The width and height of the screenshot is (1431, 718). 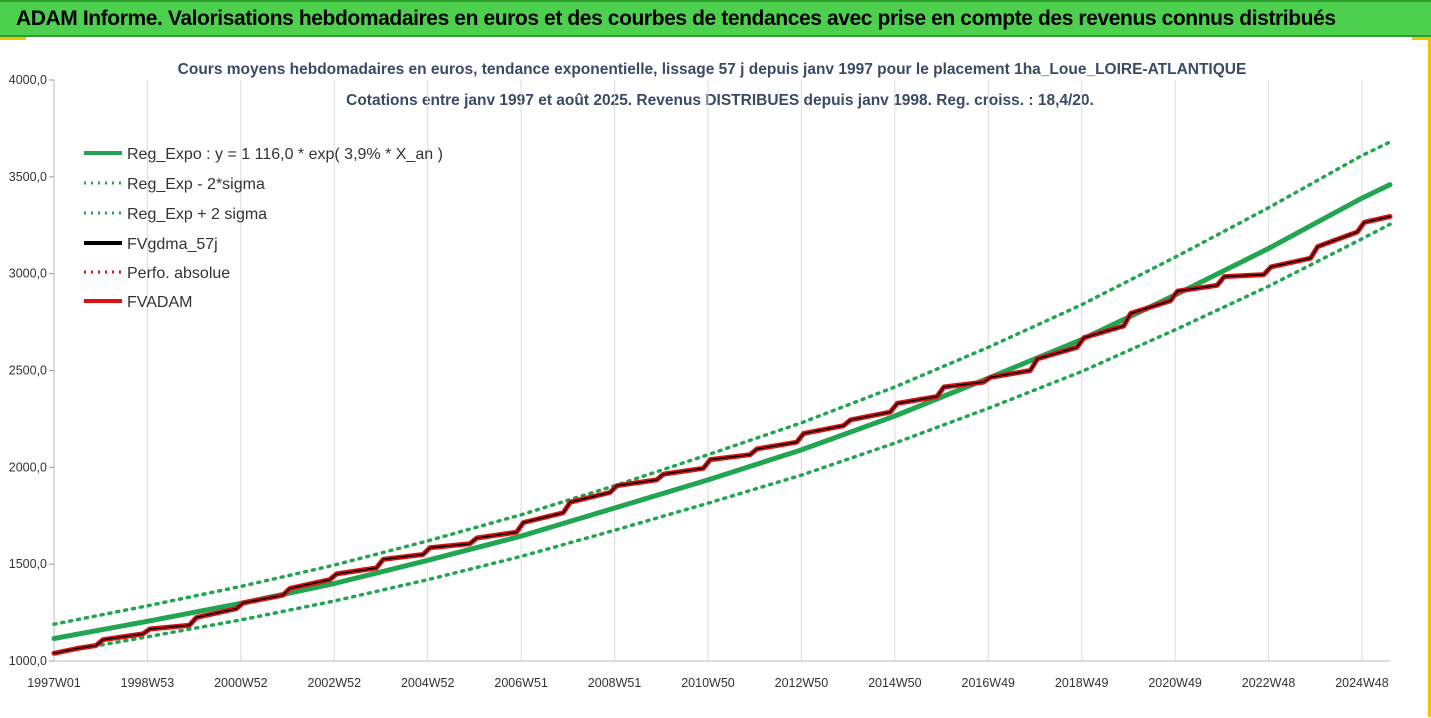 What do you see at coordinates (989, 683) in the screenshot?
I see `x-tick-label: 2016W49` at bounding box center [989, 683].